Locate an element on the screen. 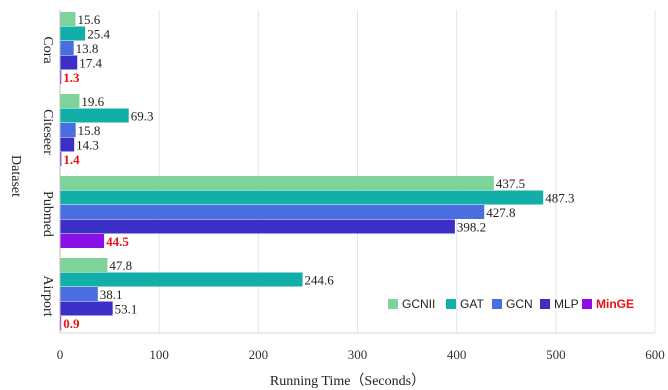 Image resolution: width=668 pixels, height=390 pixels. bar-gcn-cora is located at coordinates (67, 48).